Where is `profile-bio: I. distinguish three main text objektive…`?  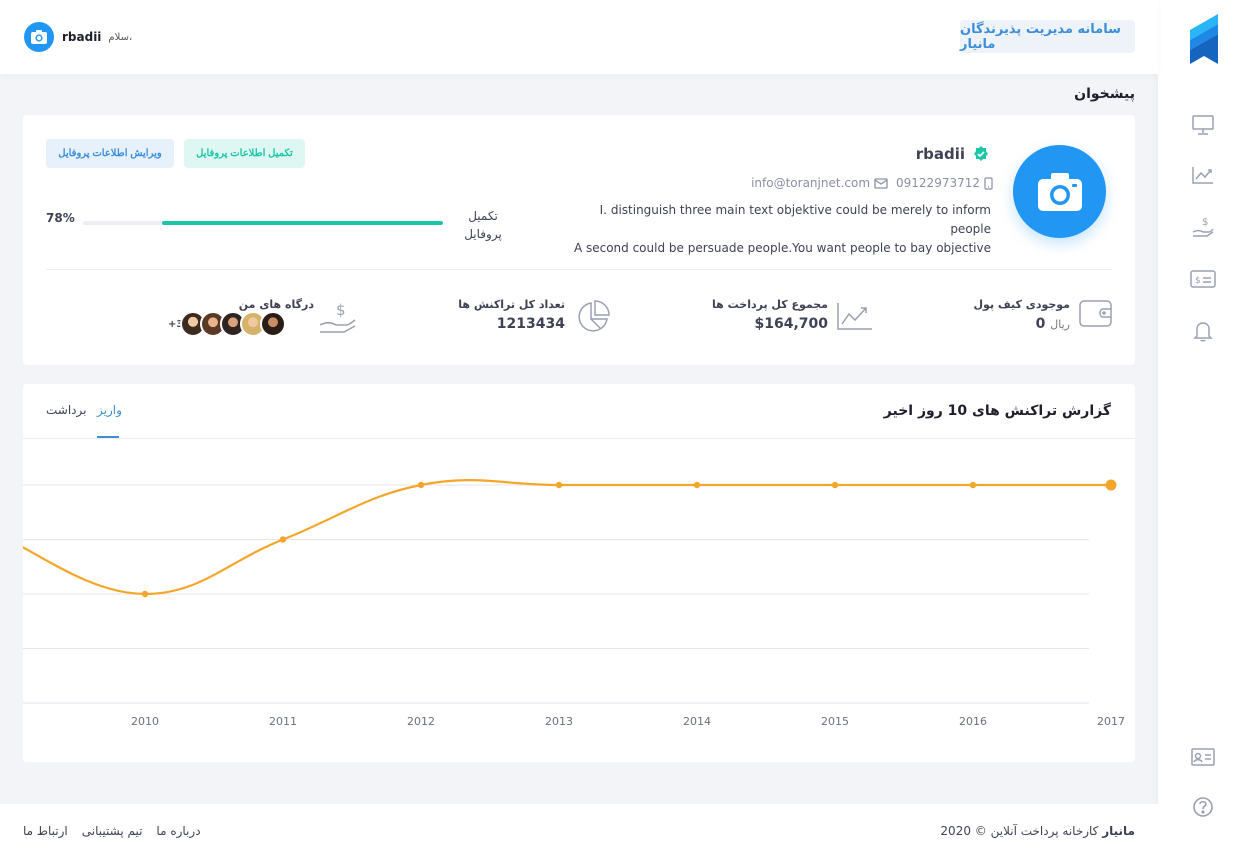
profile-bio: I. distinguish three main text objektive… is located at coordinates (777, 229).